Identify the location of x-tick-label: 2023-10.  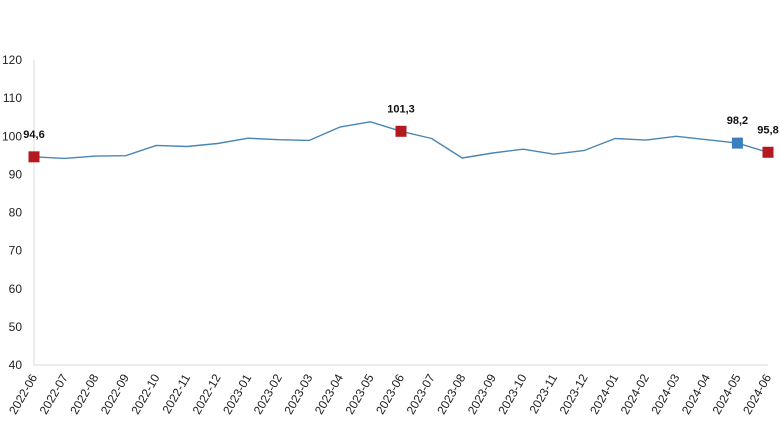
(512, 393).